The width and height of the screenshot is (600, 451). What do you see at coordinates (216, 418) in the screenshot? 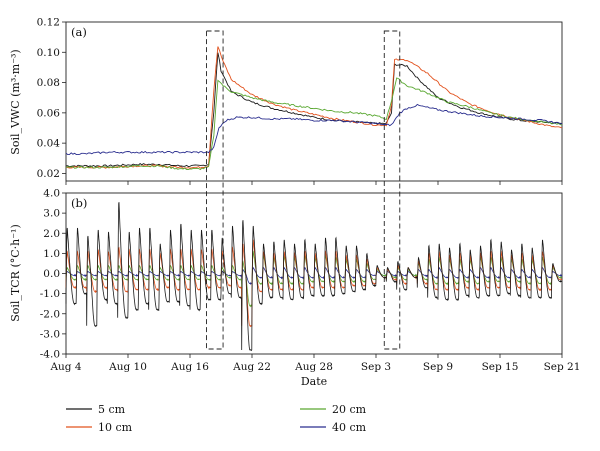
I see `legend: 5 cm 20 cm 10 cm 40 cm` at bounding box center [216, 418].